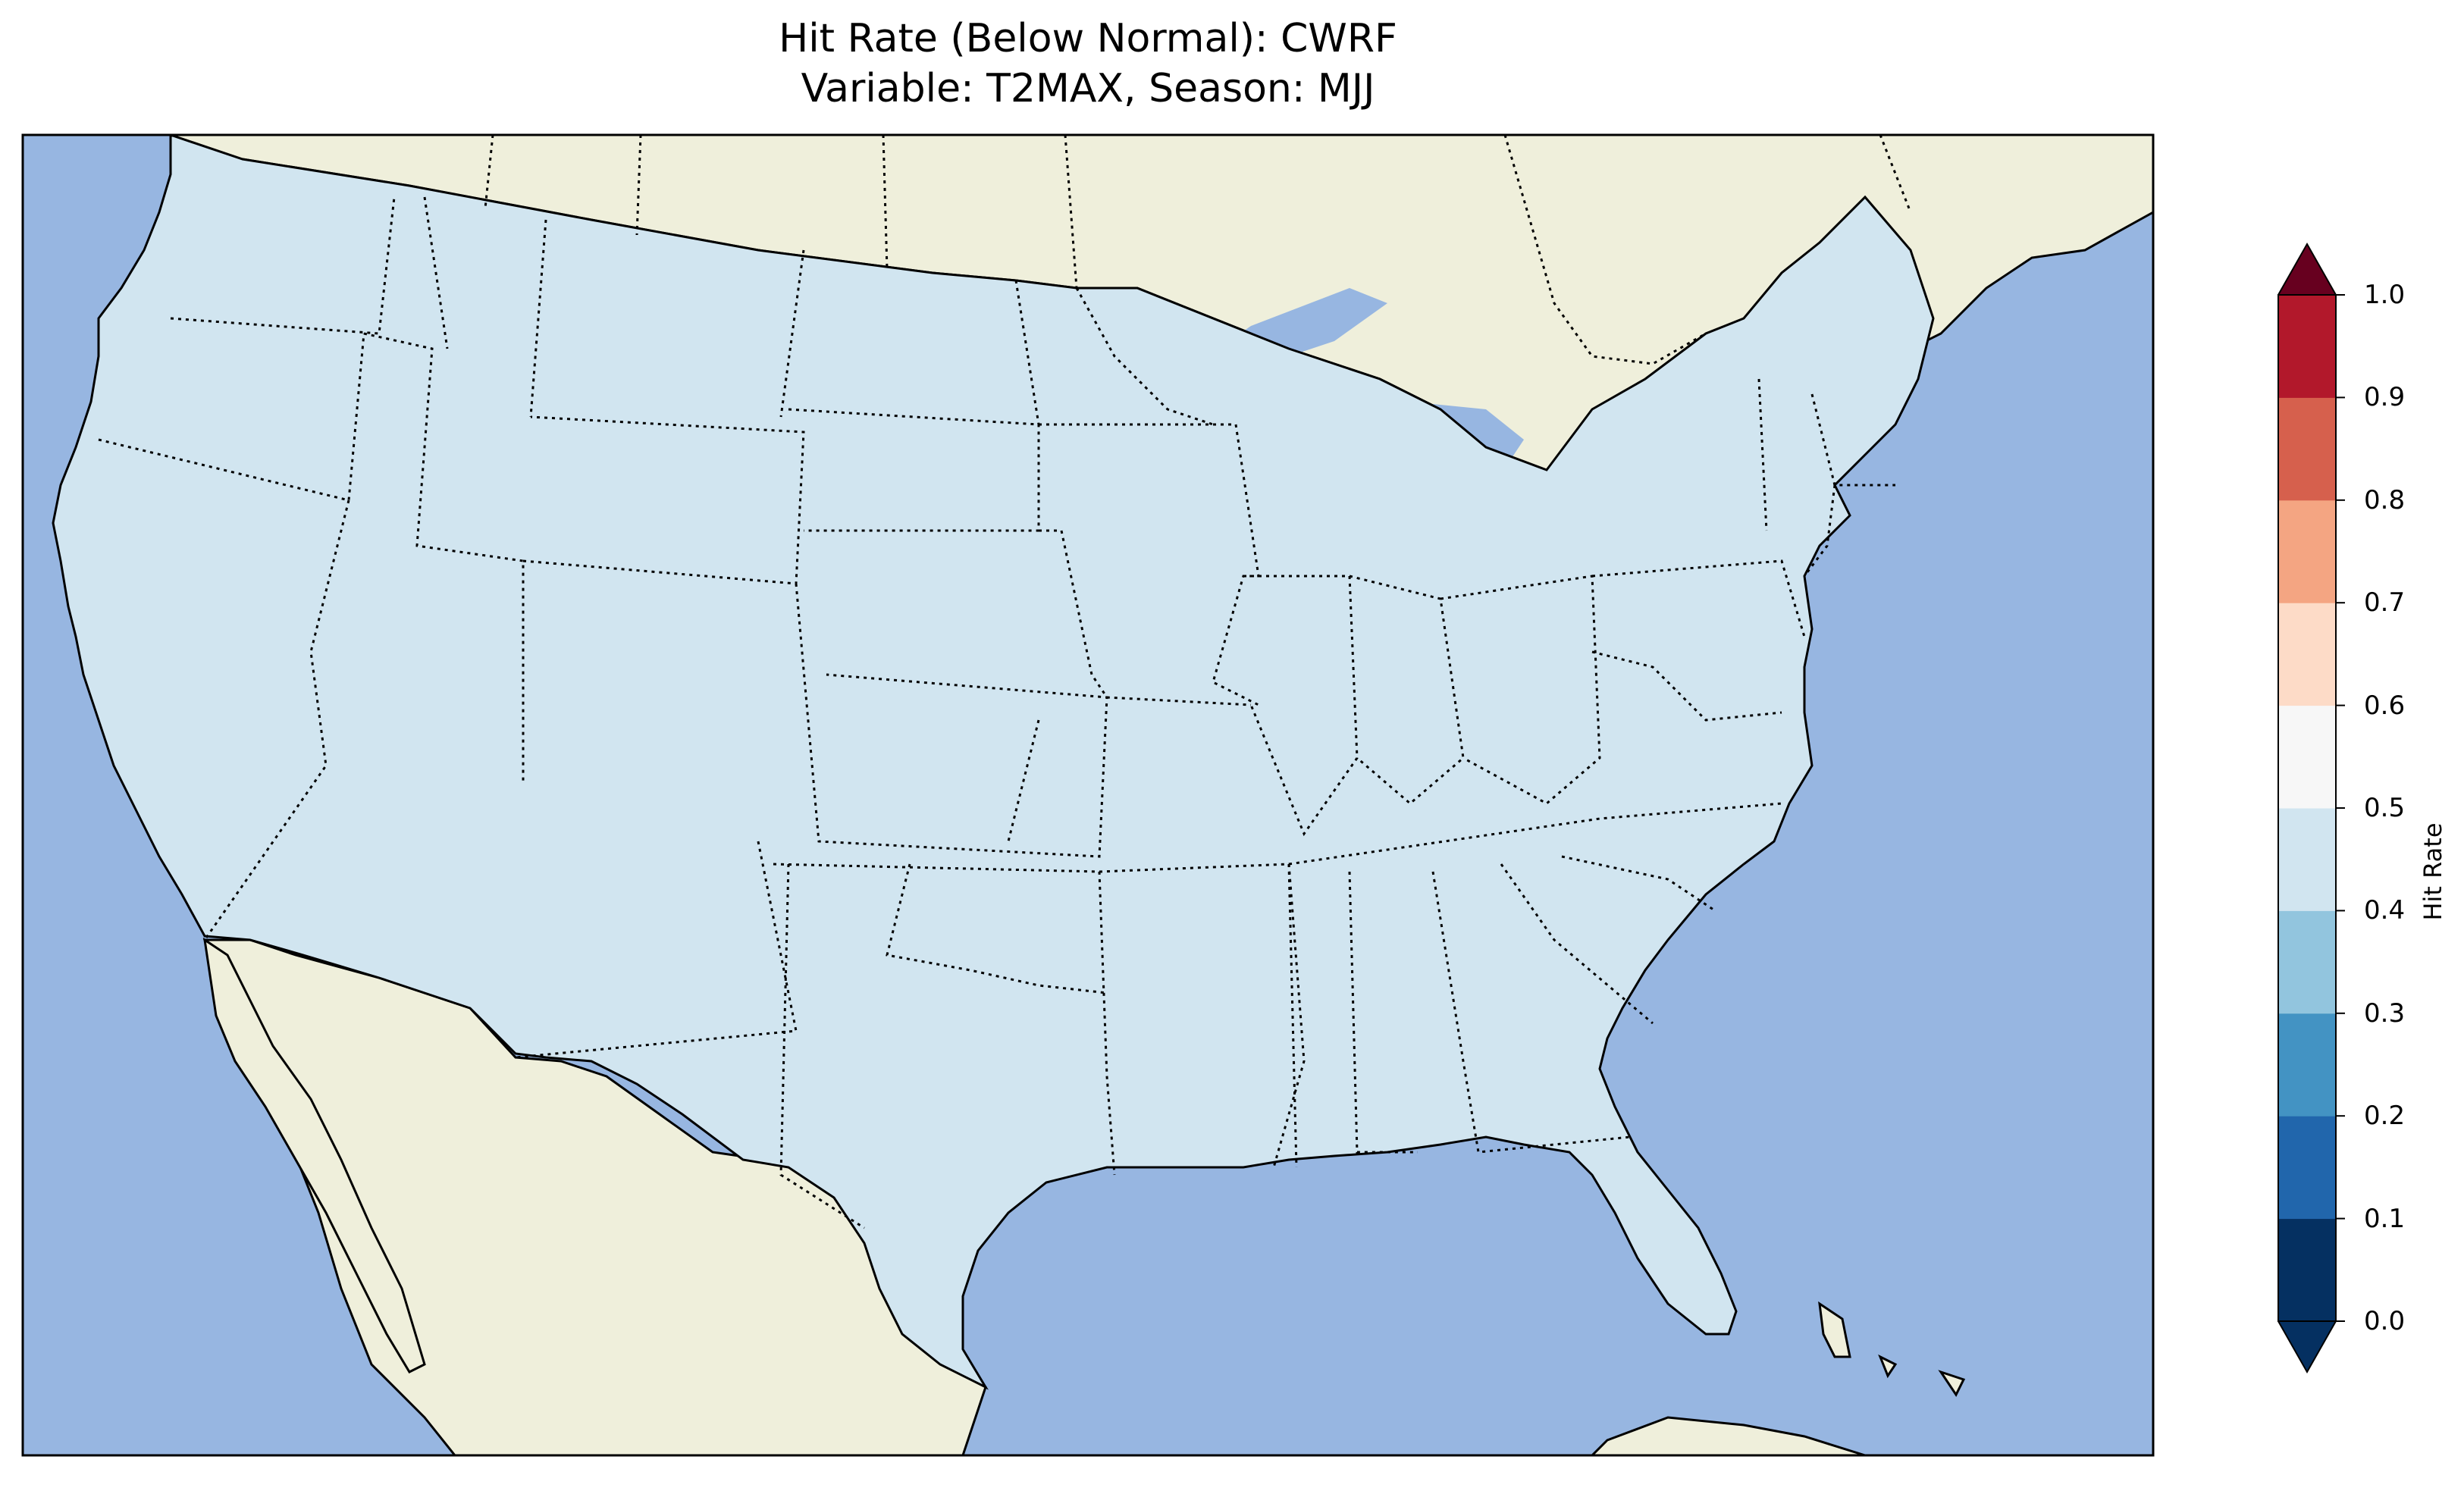  What do you see at coordinates (2385, 499) in the screenshot?
I see `colorbar-tick-label: 0.8` at bounding box center [2385, 499].